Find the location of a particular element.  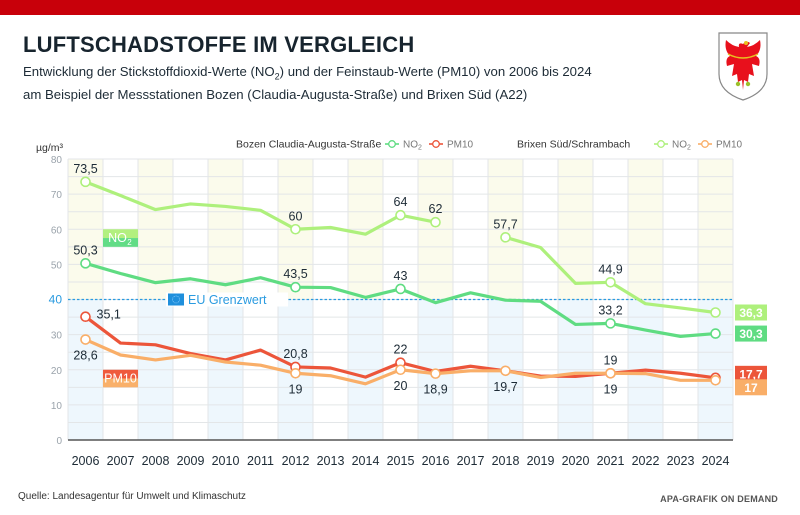

pm10-label-box-top is located at coordinates (120, 374).